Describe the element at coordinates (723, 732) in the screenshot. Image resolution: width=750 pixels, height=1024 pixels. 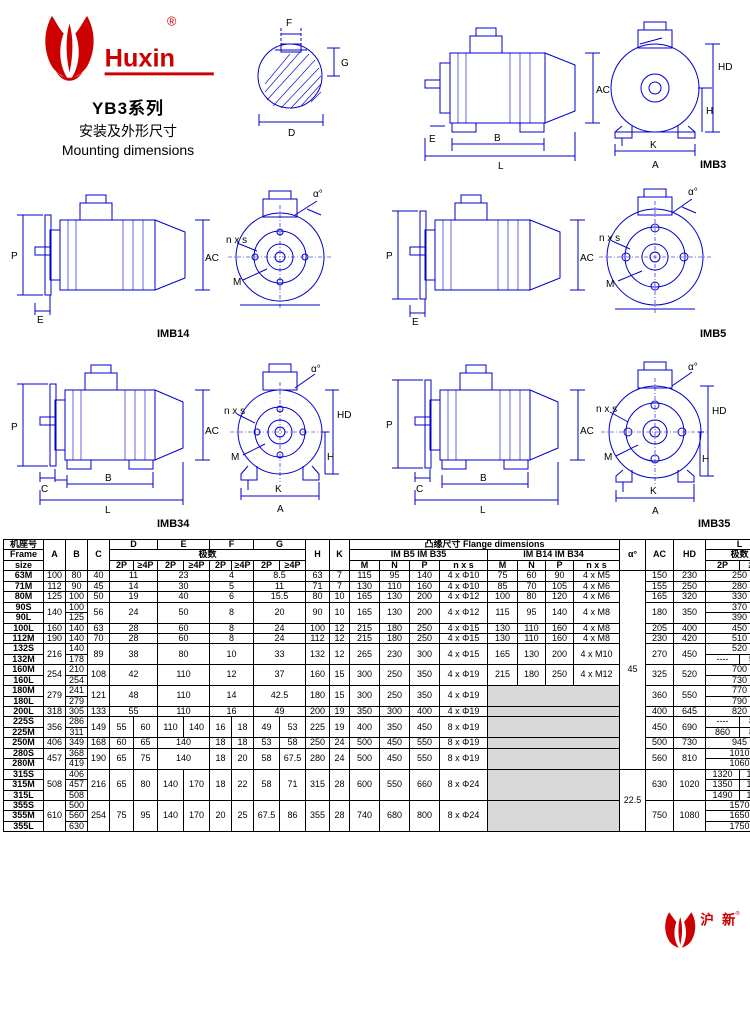
I see `cell-L-2P: 860` at that location.